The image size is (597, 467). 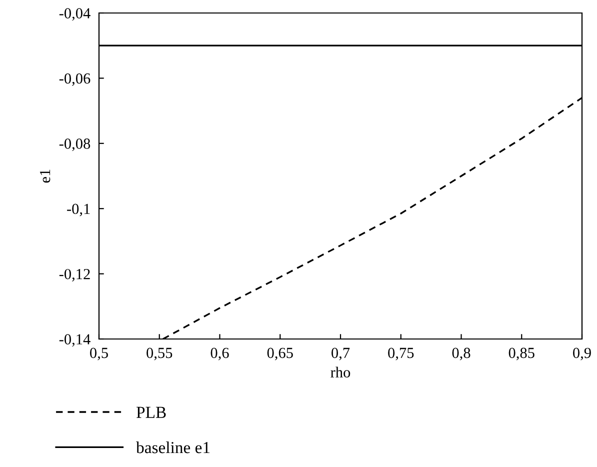 What do you see at coordinates (341, 354) in the screenshot?
I see `x-tick-label: 0,7` at bounding box center [341, 354].